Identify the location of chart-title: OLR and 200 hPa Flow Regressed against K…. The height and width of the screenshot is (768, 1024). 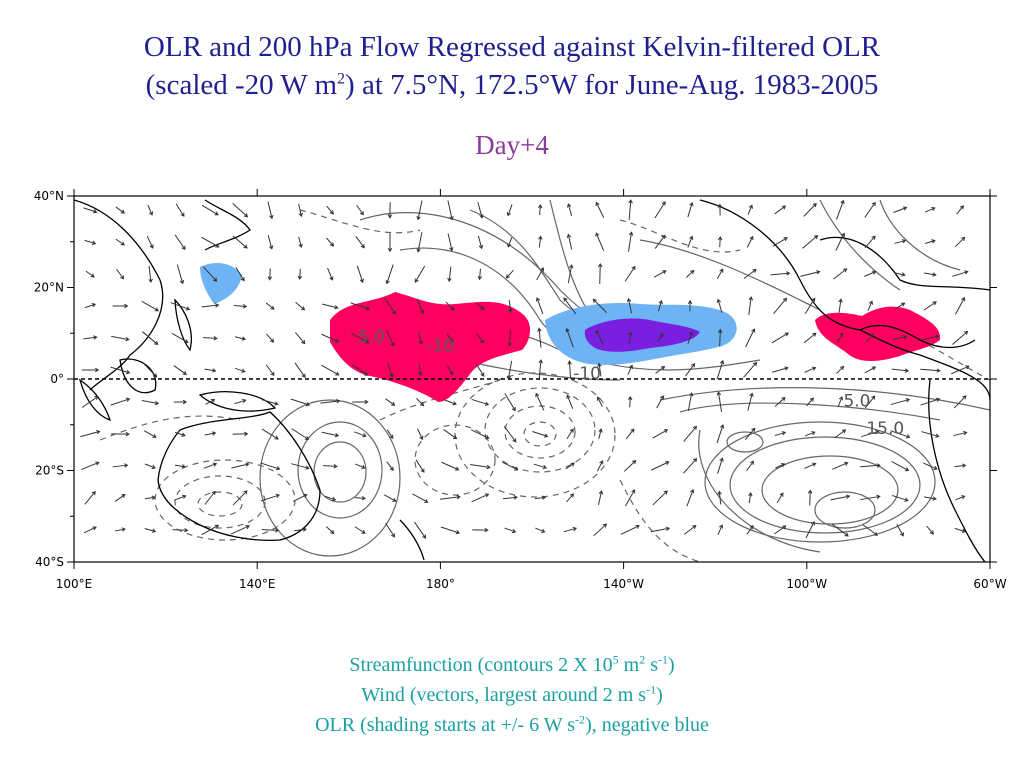
(512, 66).